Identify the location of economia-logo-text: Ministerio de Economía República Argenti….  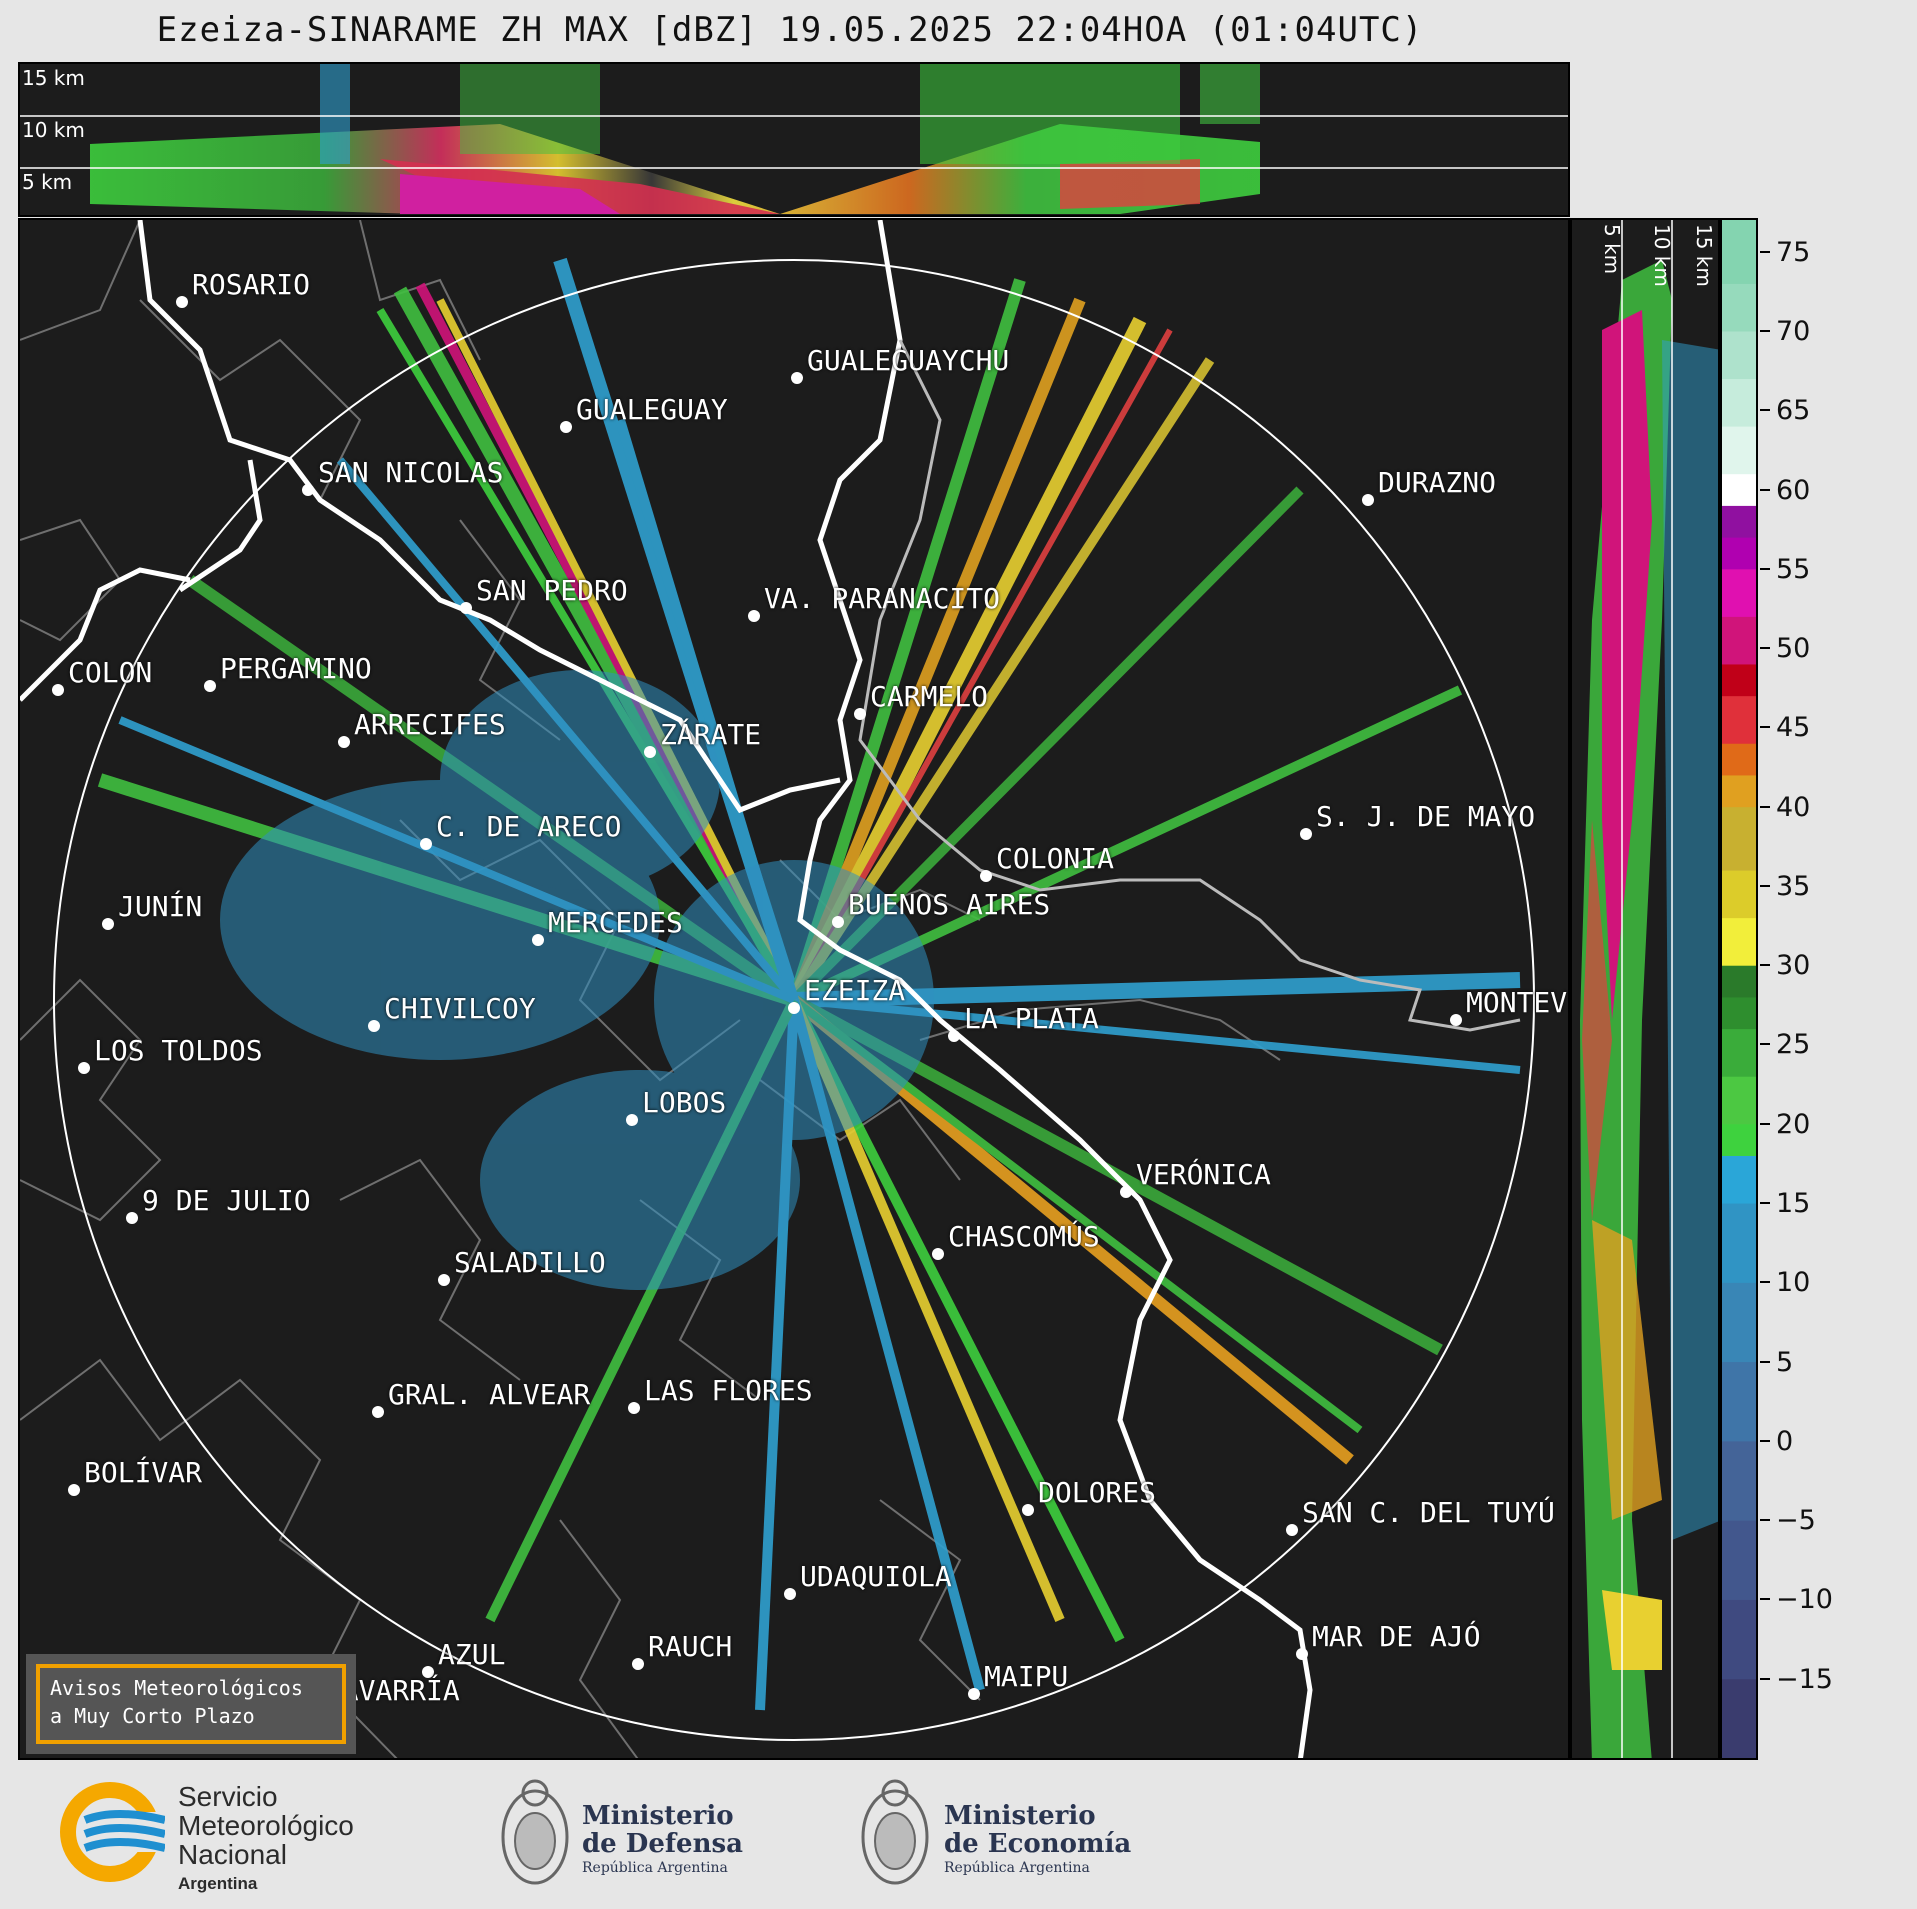
(1037, 1840).